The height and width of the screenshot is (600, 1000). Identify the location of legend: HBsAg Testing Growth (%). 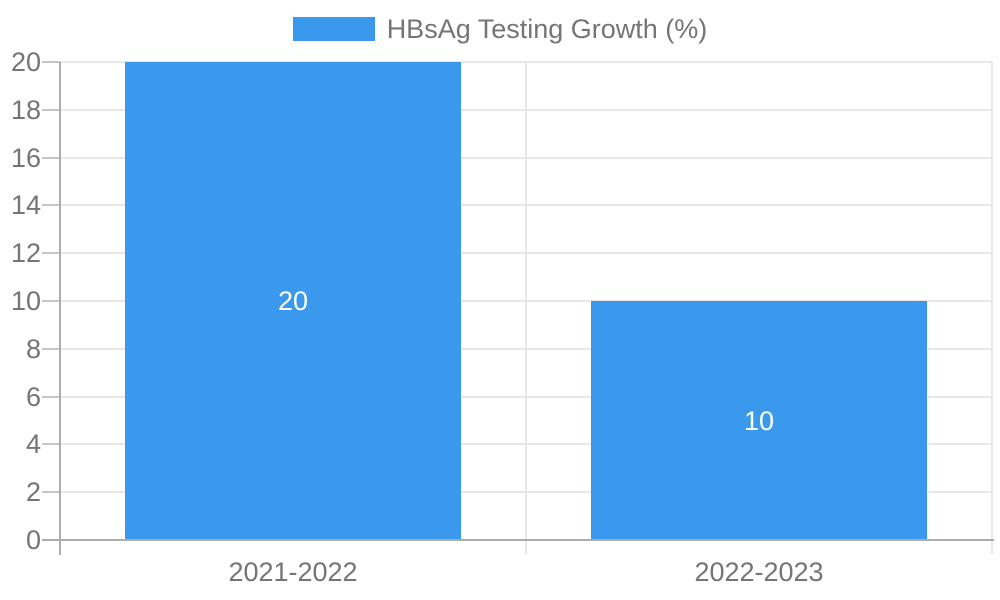
(500, 29).